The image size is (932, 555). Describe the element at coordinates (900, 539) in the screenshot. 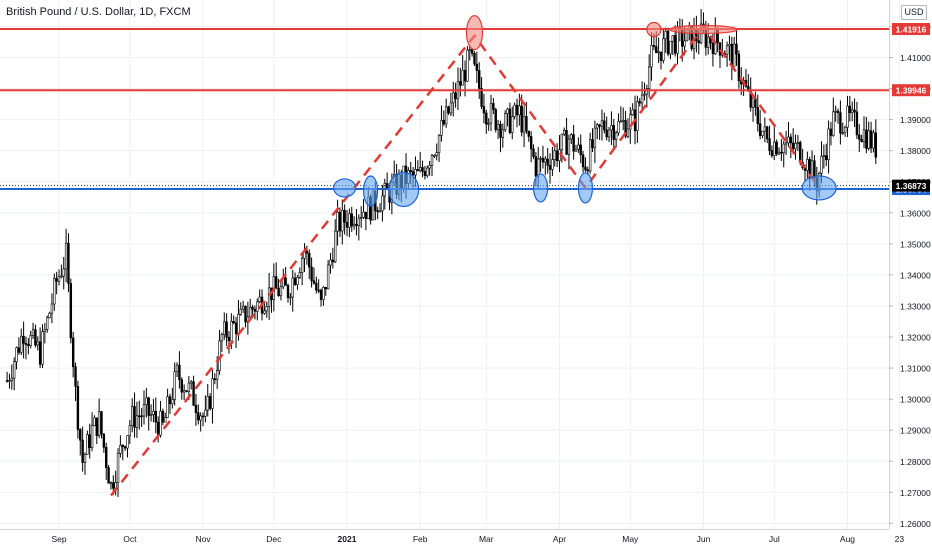

I see `x-tick-label: 23` at that location.